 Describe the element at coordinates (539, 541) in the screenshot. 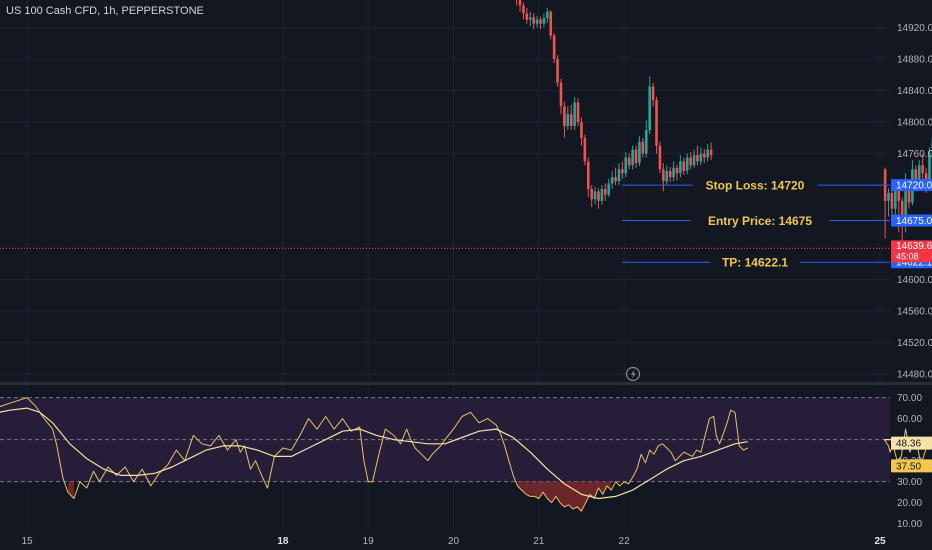

I see `time-tick-label: 21` at that location.